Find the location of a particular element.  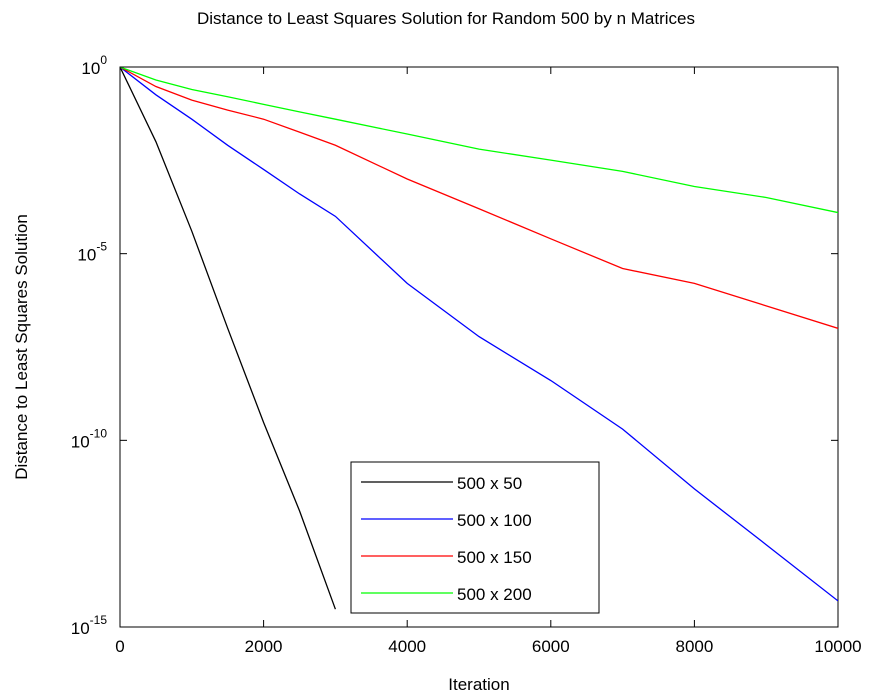

x-tick-label: 0 is located at coordinates (119, 646).